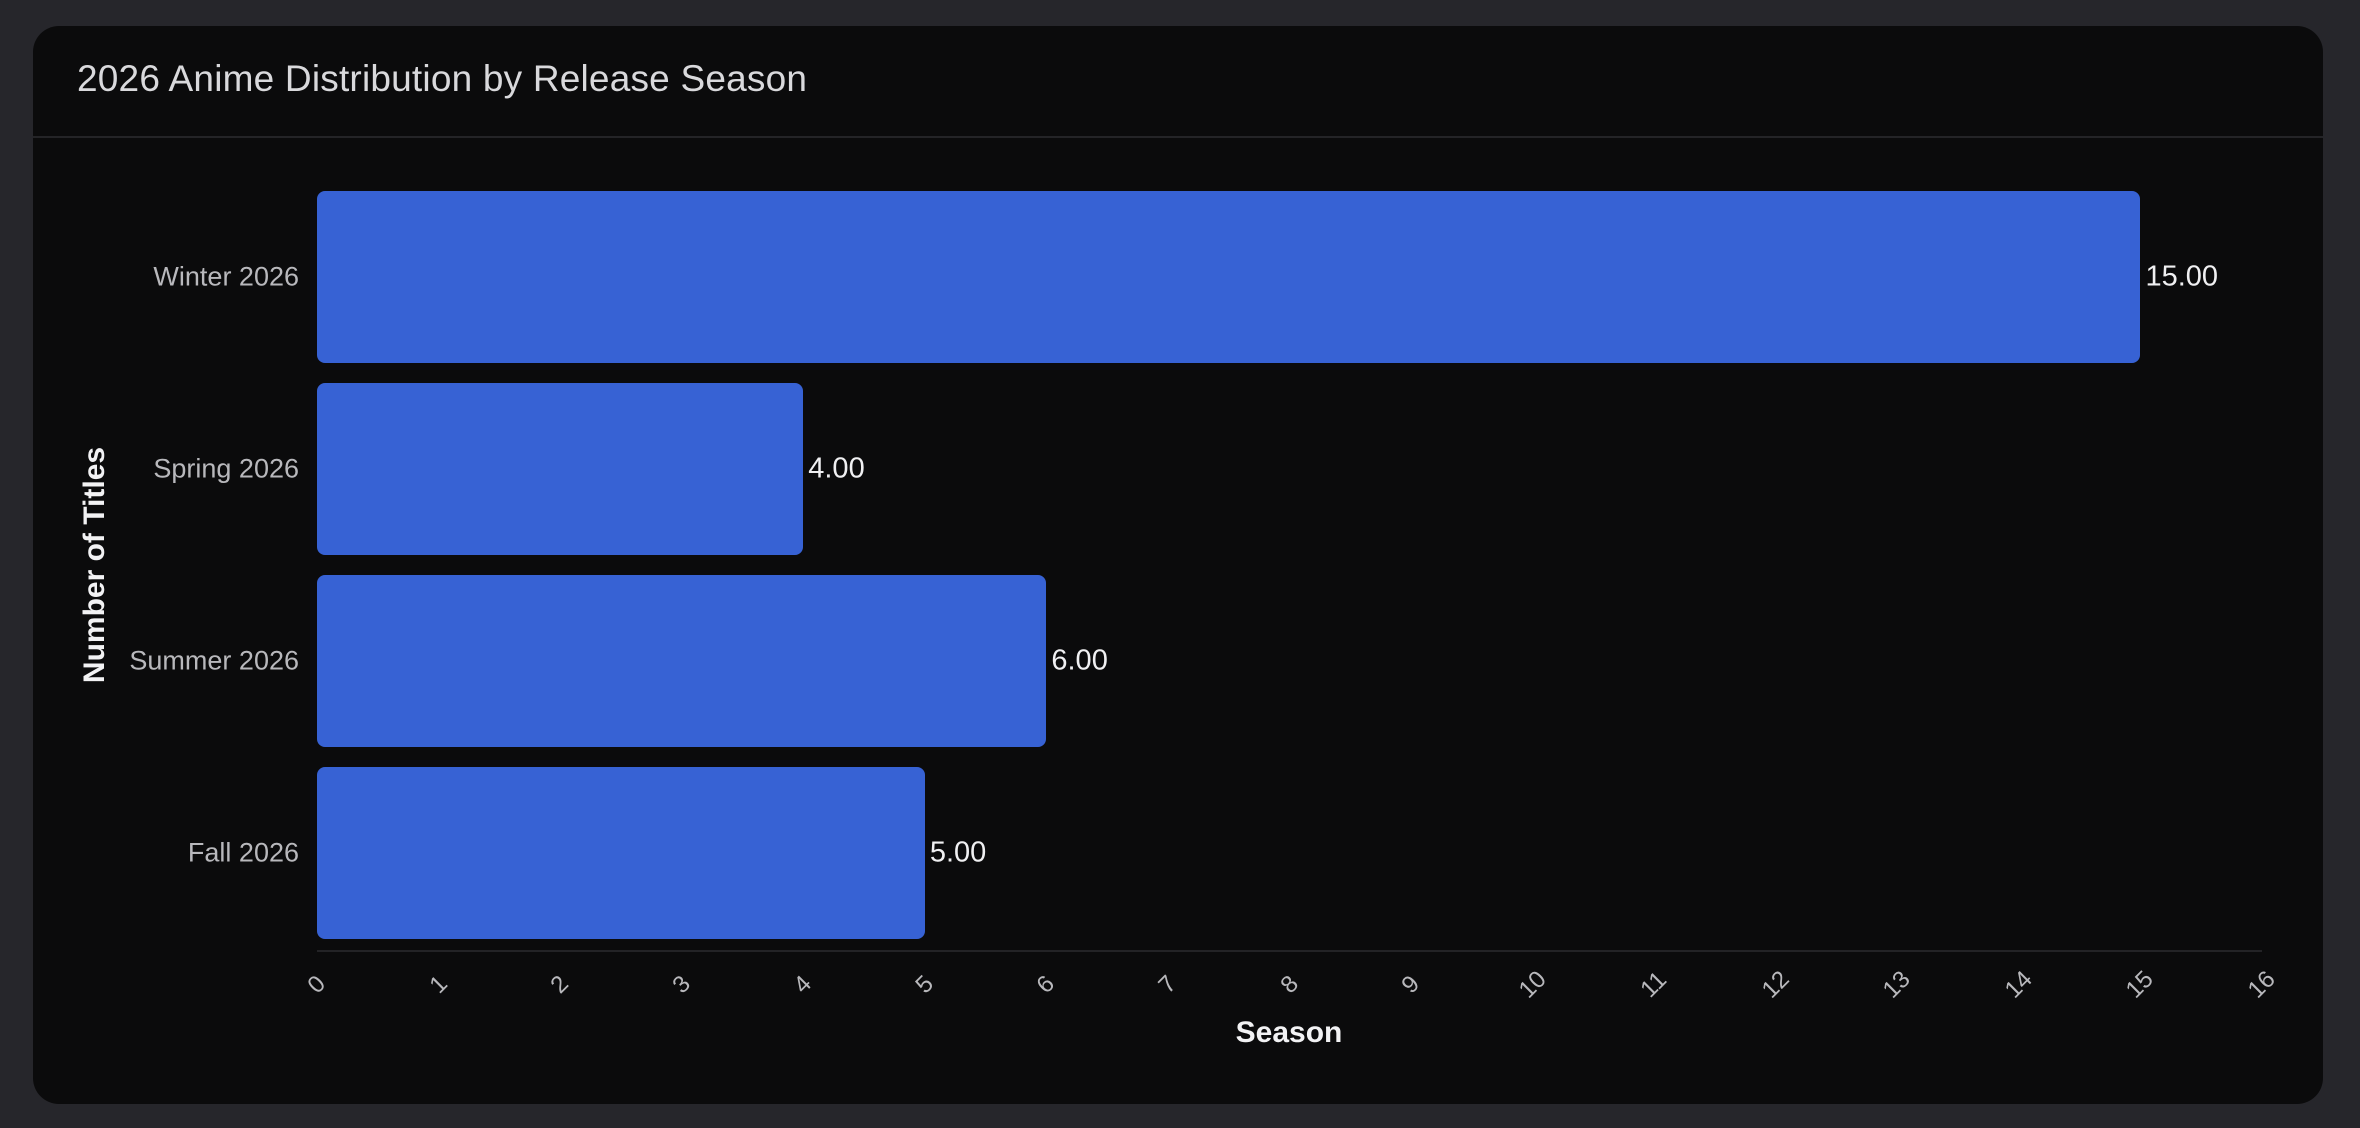 The image size is (2360, 1128). Describe the element at coordinates (1289, 984) in the screenshot. I see `x-tick-label: 8` at that location.